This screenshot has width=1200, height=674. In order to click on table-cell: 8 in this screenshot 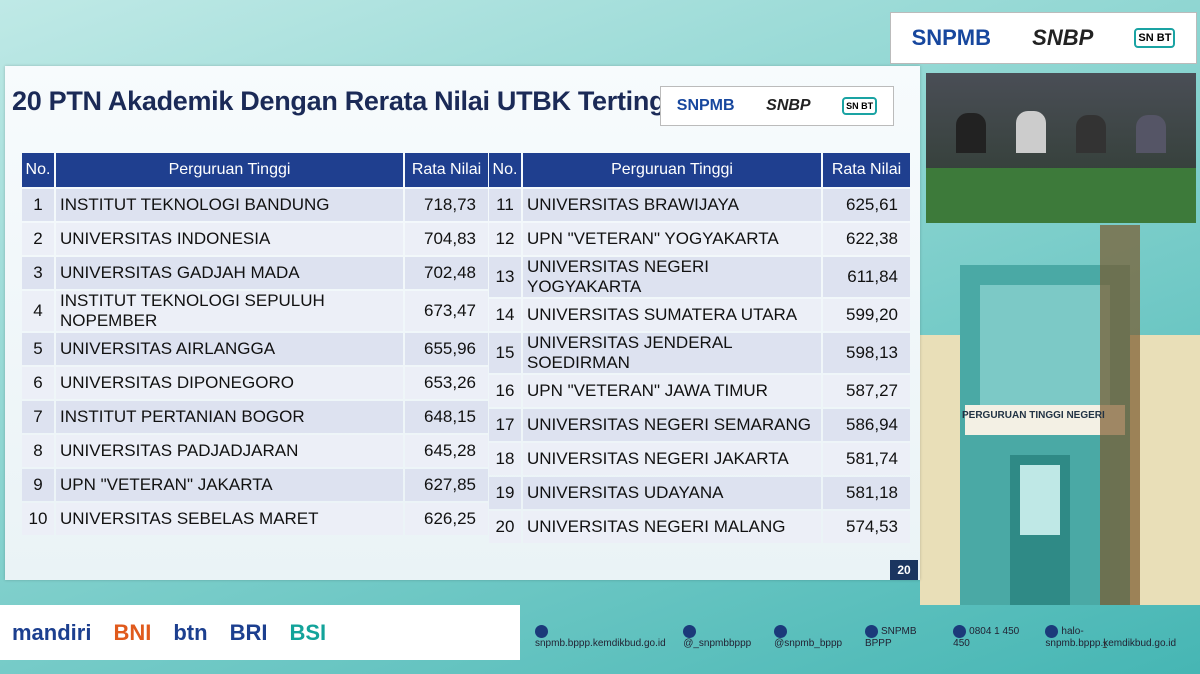, I will do `click(38, 451)`.